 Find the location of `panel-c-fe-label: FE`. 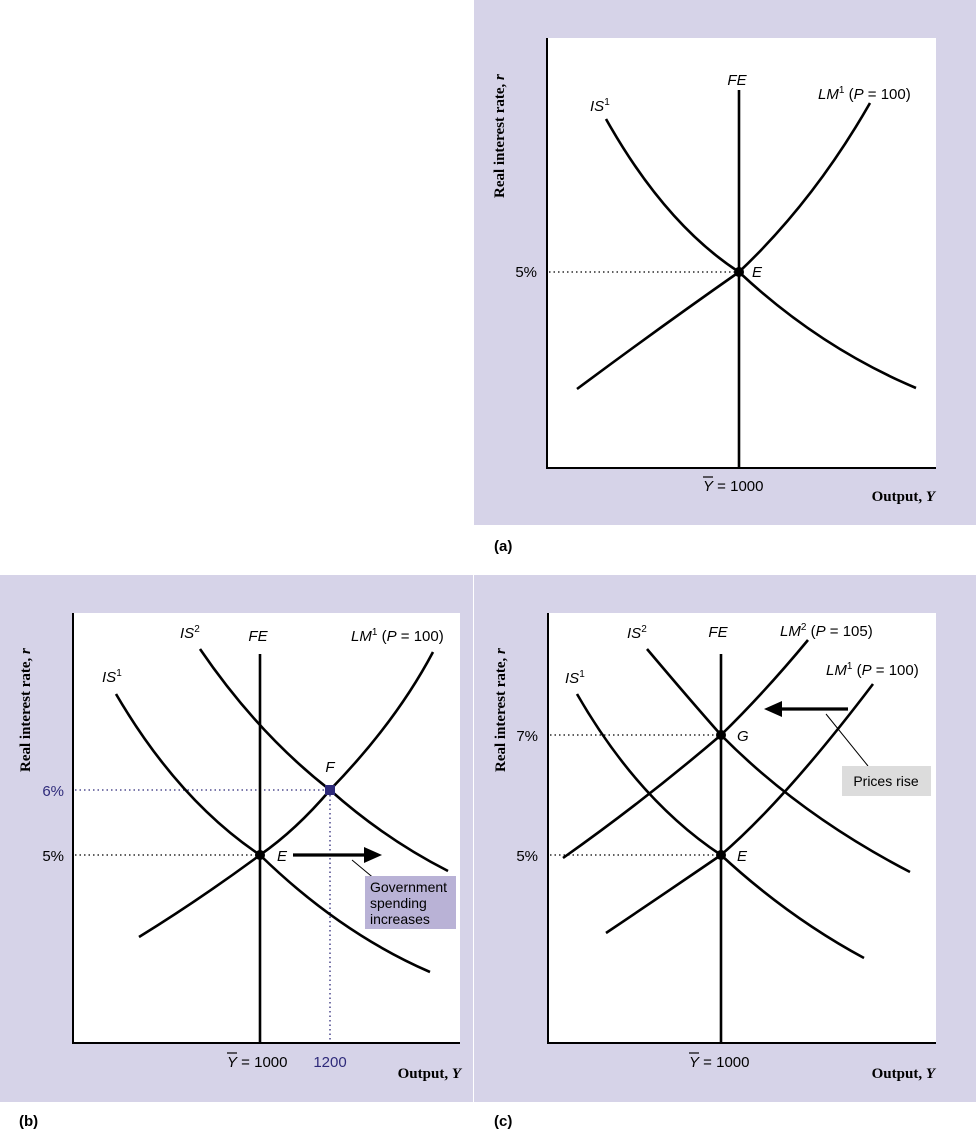

panel-c-fe-label: FE is located at coordinates (718, 632).